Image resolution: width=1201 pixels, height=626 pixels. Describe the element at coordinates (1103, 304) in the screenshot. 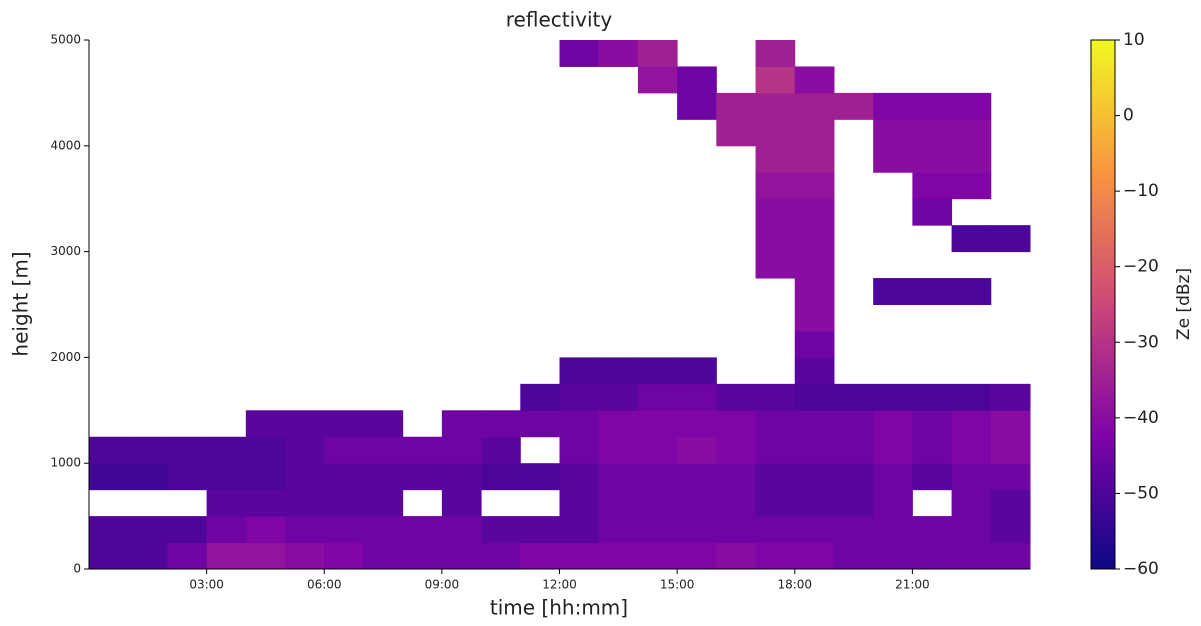

I see `colorbar` at that location.